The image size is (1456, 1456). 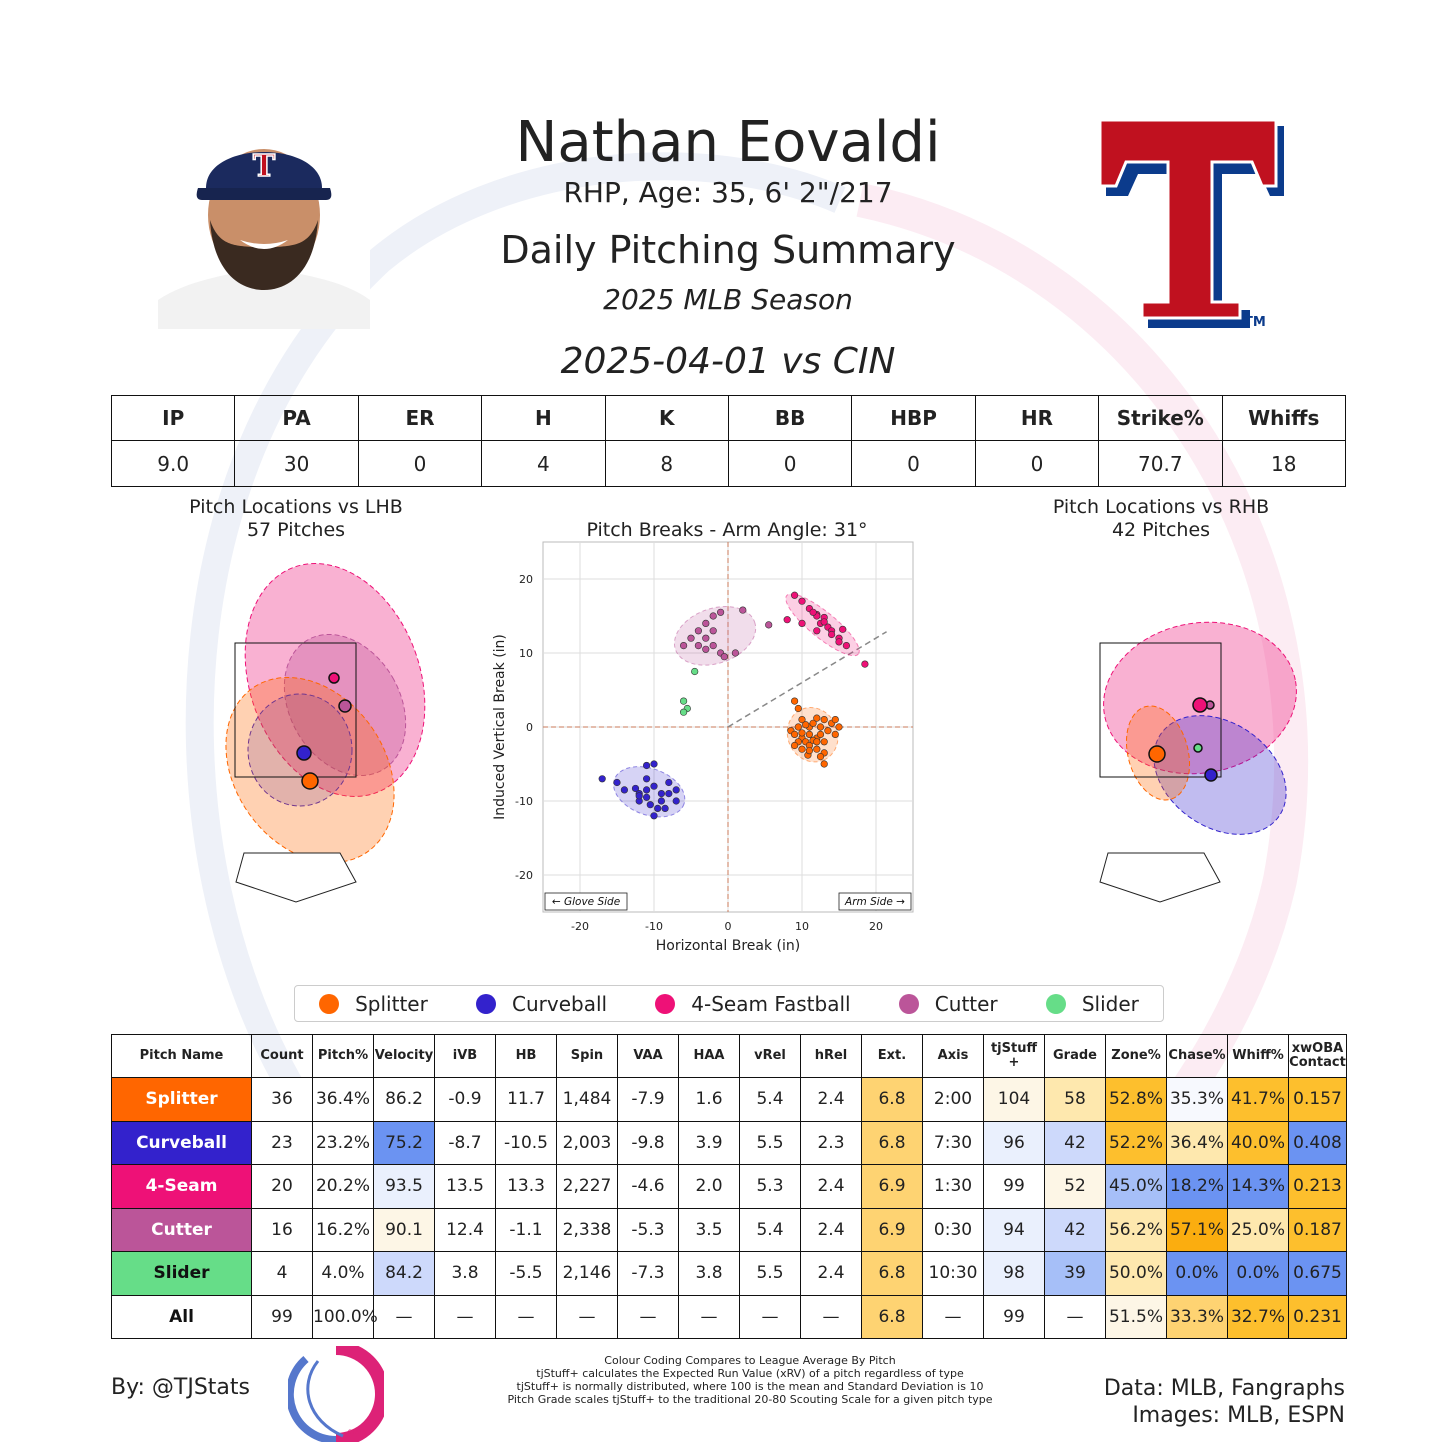 What do you see at coordinates (948, 1004) in the screenshot?
I see `legend-item: Cutter` at bounding box center [948, 1004].